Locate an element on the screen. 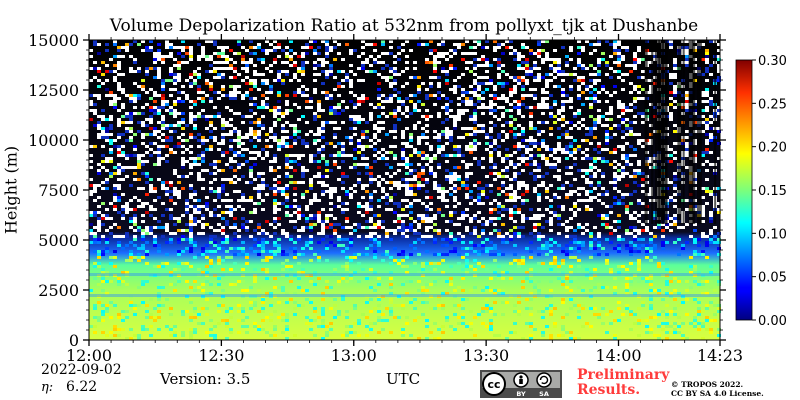 This screenshot has height=400, width=800. cc-icon is located at coordinates (494, 384).